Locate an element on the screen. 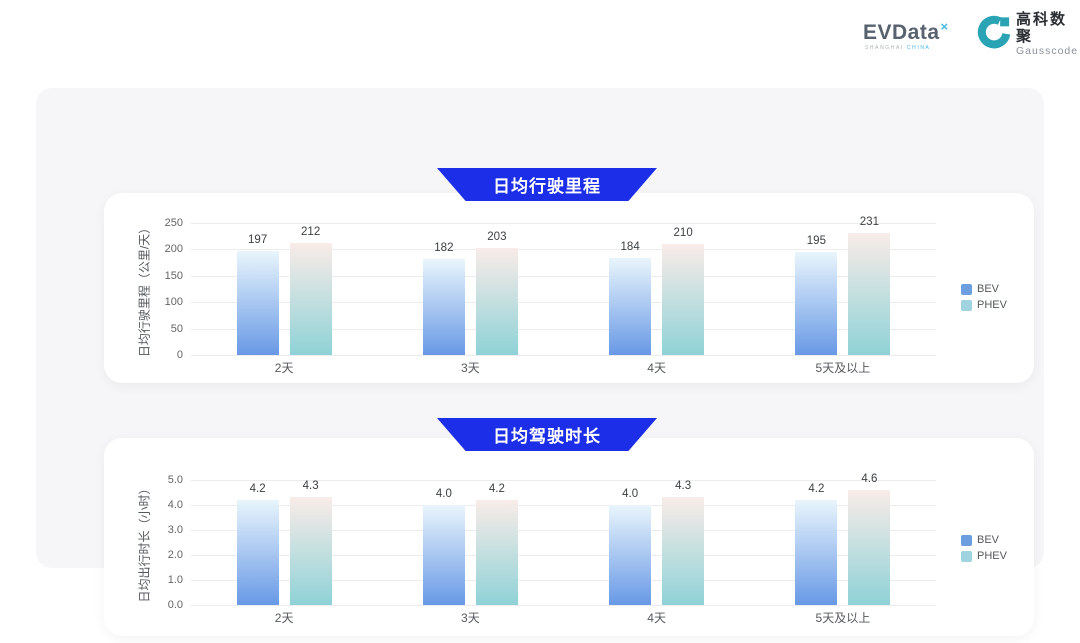 The image size is (1080, 643). y-tick-label: 4.0 is located at coordinates (175, 505).